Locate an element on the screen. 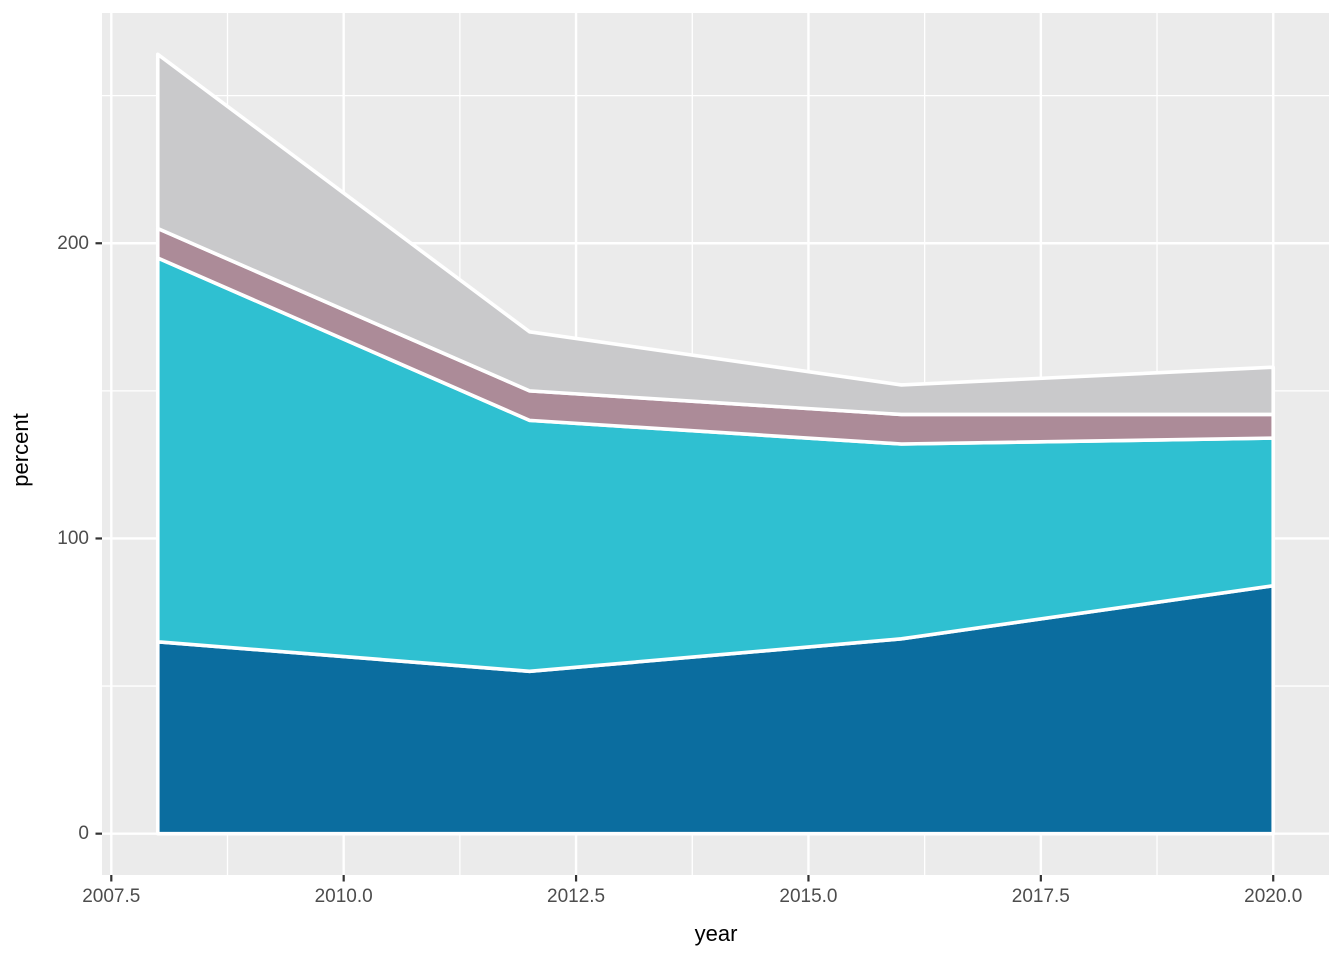 This screenshot has width=1344, height=960. x-axis-title: year is located at coordinates (716, 933).